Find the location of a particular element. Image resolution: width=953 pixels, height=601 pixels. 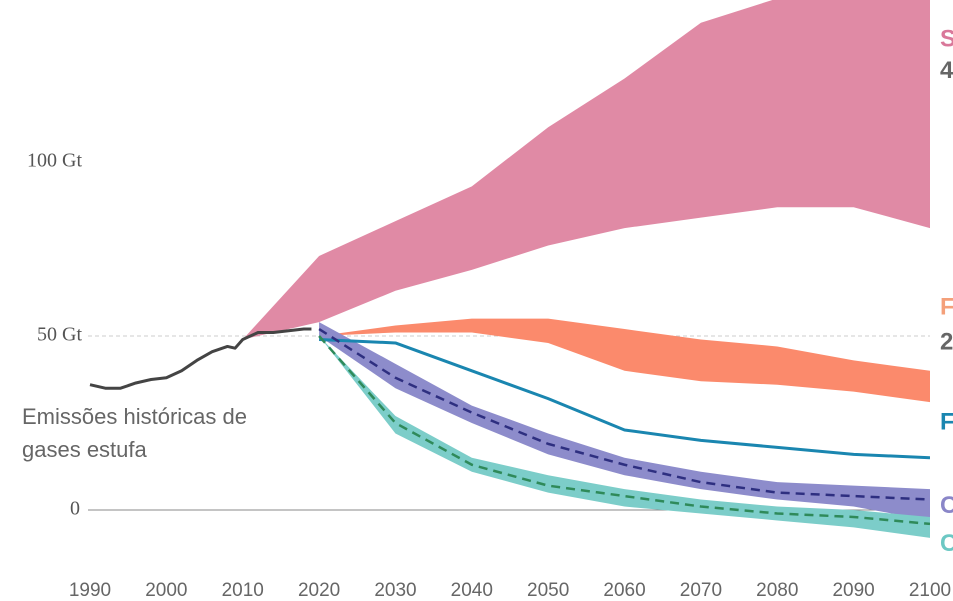

x-tick-label: 2100 is located at coordinates (930, 590).